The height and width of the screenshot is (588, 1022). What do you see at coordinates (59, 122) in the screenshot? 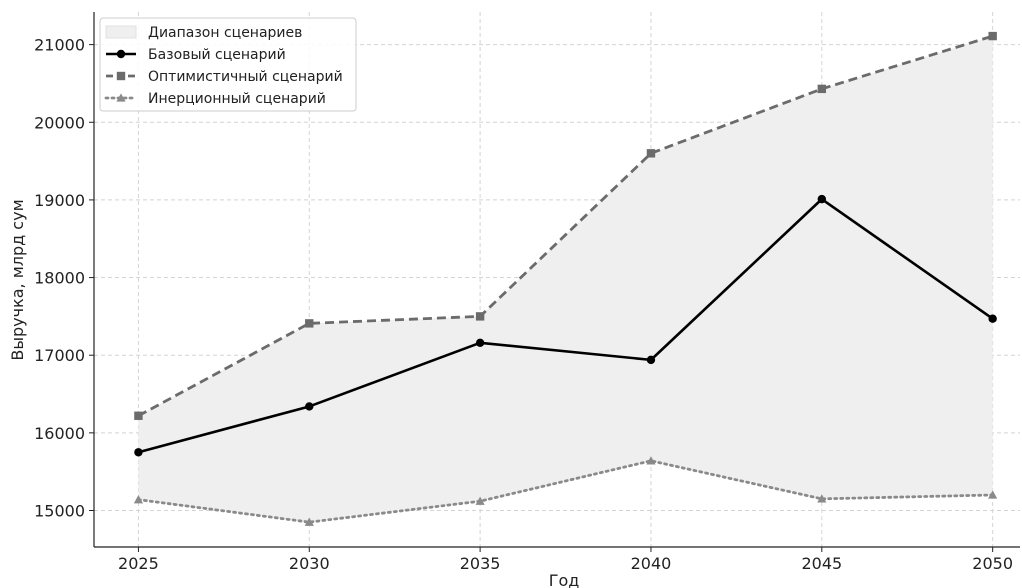
I see `y-tick-label: 20000` at bounding box center [59, 122].